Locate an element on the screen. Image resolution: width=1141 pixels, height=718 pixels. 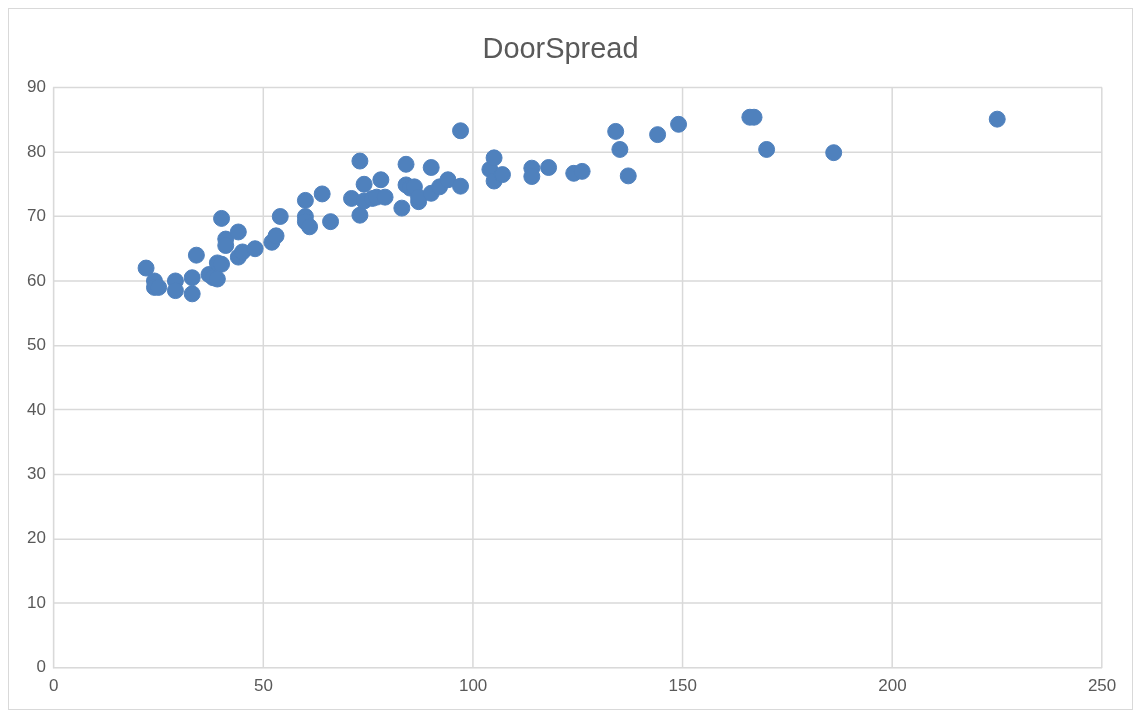
y-tick-label: 10 is located at coordinates (36, 602).